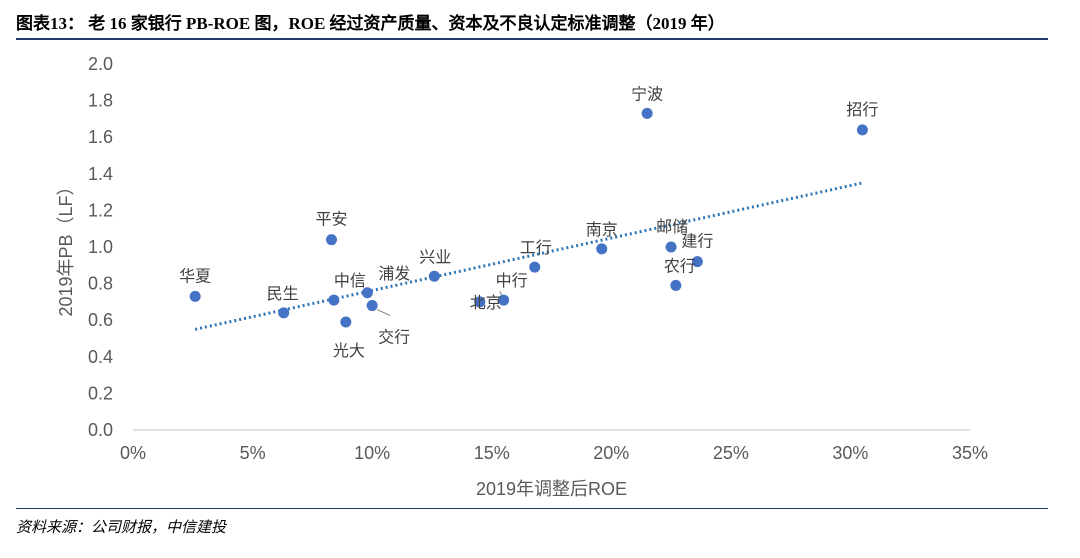  Describe the element at coordinates (532, 508) in the screenshot. I see `bottom-rule` at that location.